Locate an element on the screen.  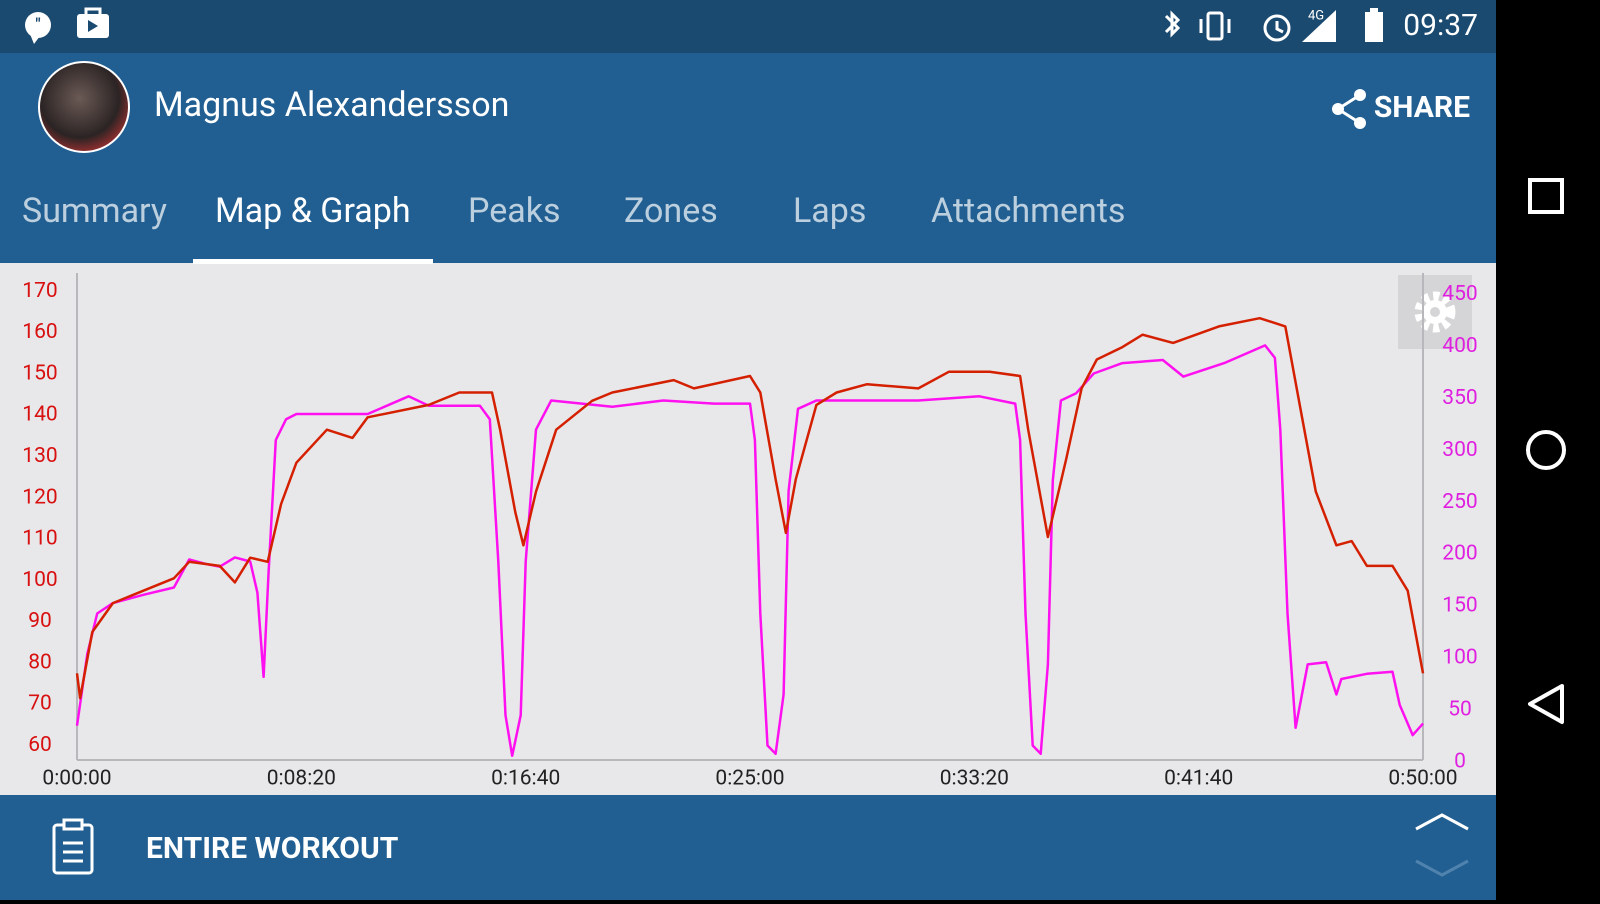
tab: Attachments is located at coordinates (1028, 211).